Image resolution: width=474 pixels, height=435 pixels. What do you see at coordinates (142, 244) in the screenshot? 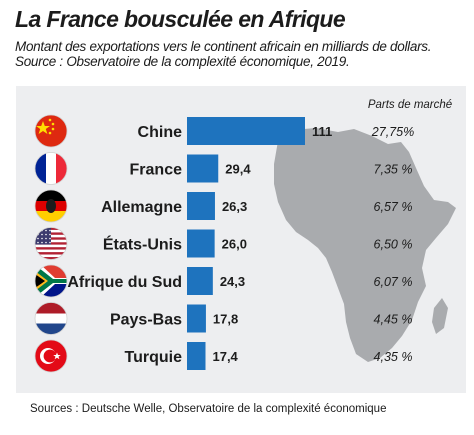
I see `category-label: États-Unis` at bounding box center [142, 244].